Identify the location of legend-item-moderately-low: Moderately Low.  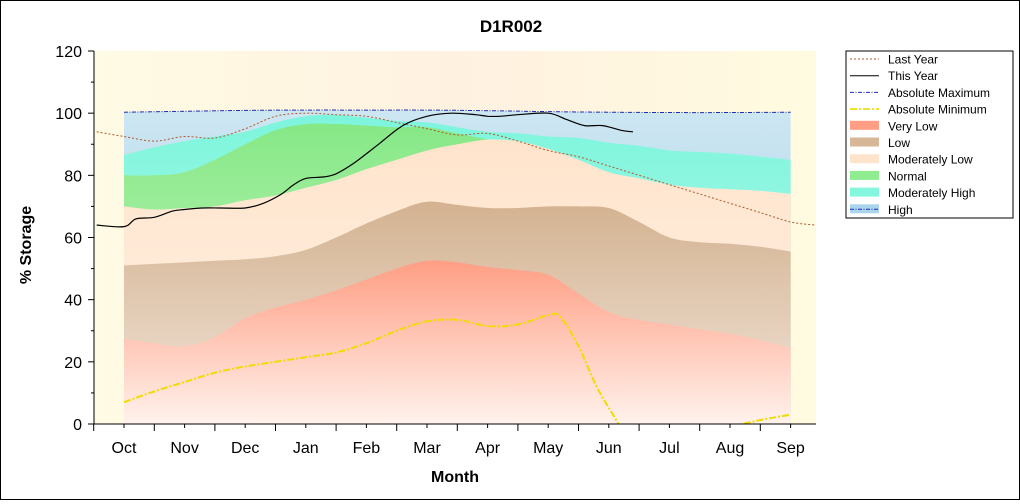
(911, 160).